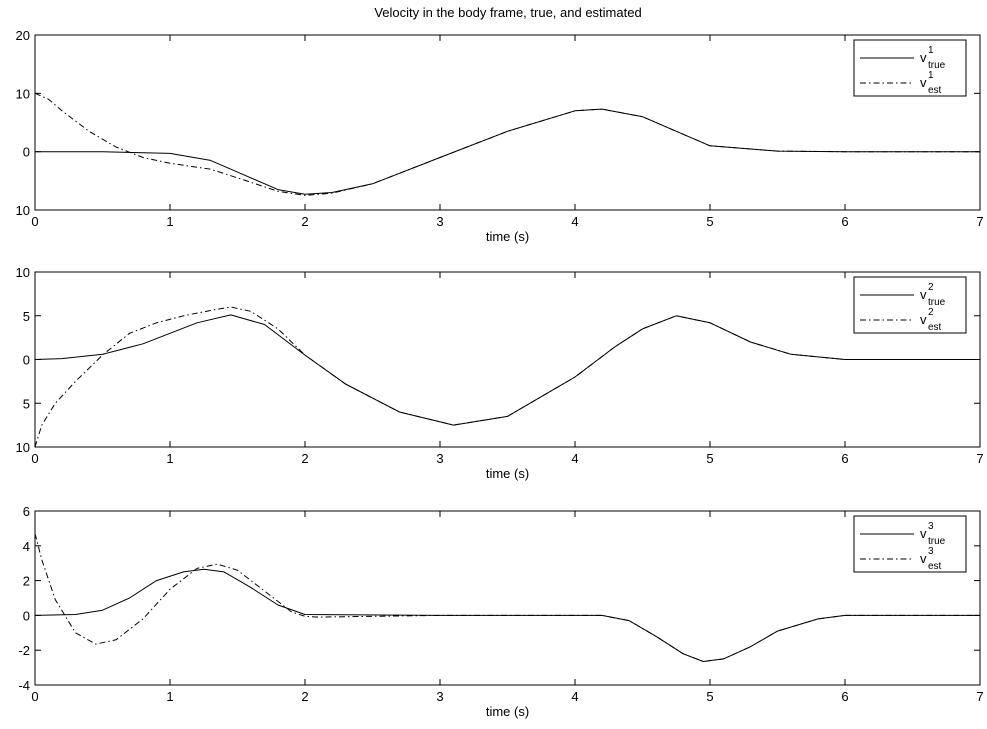 This screenshot has height=729, width=987. Describe the element at coordinates (26, 511) in the screenshot. I see `y-tick-label: 6` at that location.